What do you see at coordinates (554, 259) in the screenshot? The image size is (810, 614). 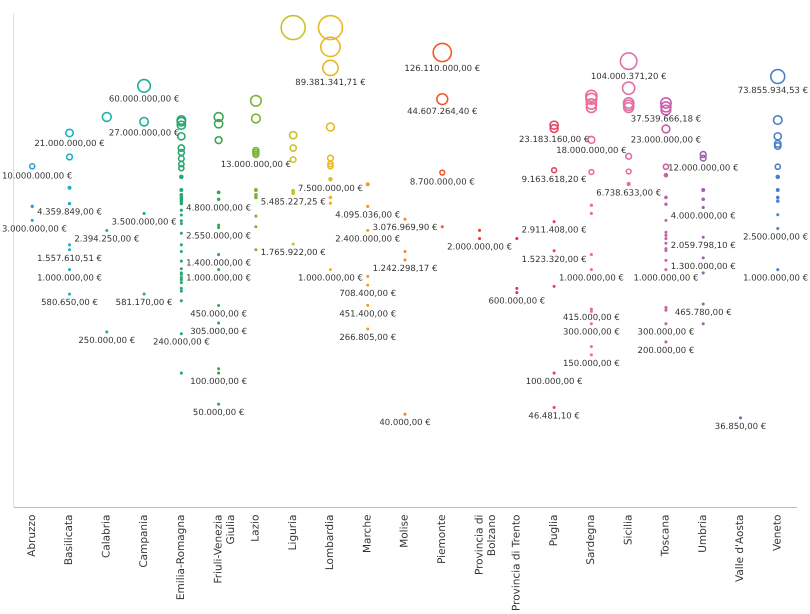 I see `data-label: 1.523.320,00 €` at bounding box center [554, 259].